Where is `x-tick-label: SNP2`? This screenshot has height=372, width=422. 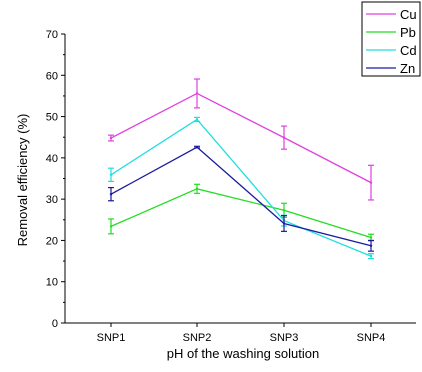 x-tick-label: SNP2 is located at coordinates (197, 338).